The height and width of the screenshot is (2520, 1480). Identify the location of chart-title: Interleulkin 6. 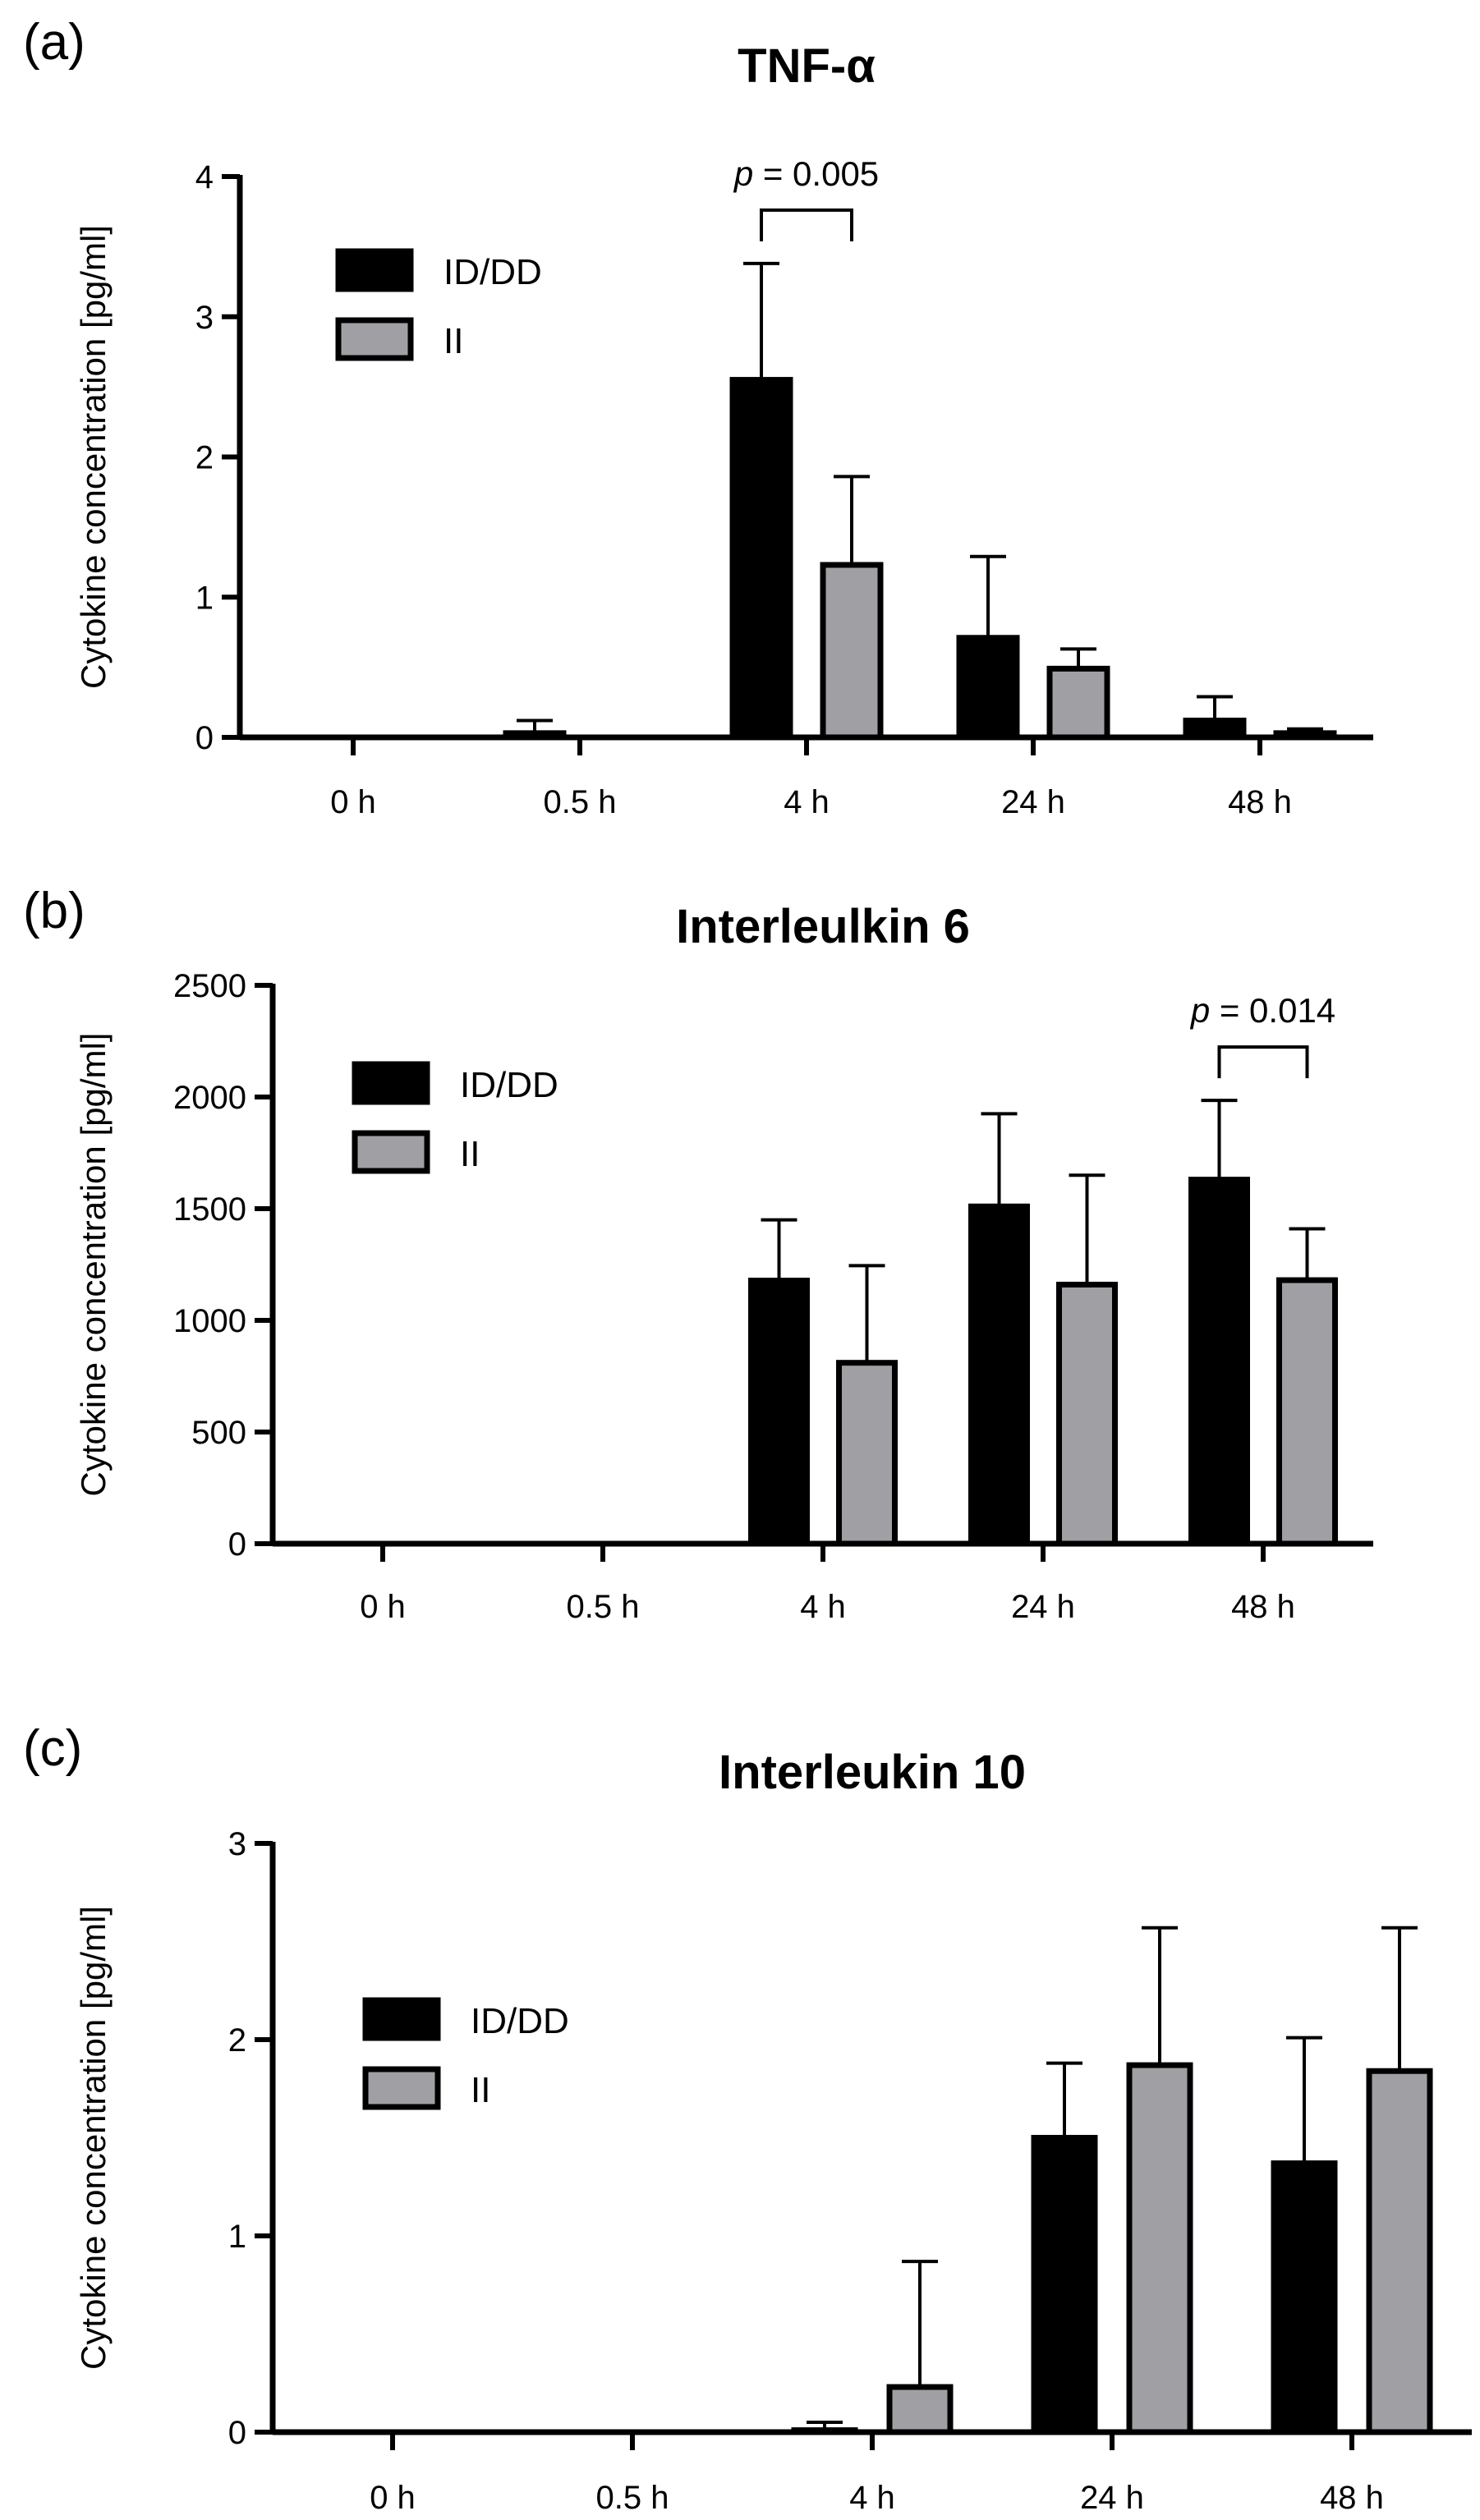
(823, 926).